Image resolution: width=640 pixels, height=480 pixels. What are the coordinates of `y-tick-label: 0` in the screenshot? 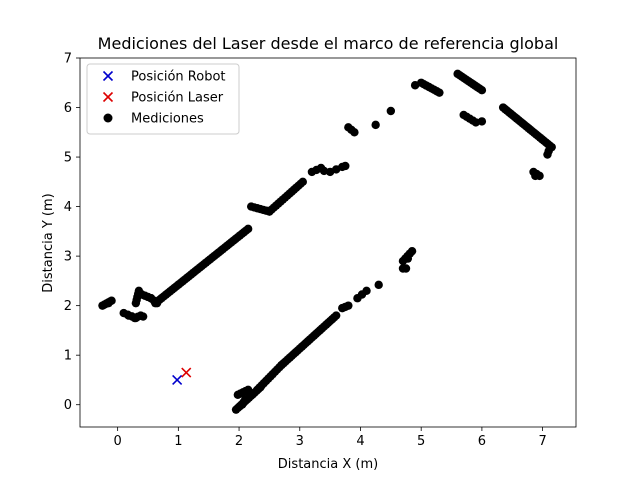 It's located at (68, 405).